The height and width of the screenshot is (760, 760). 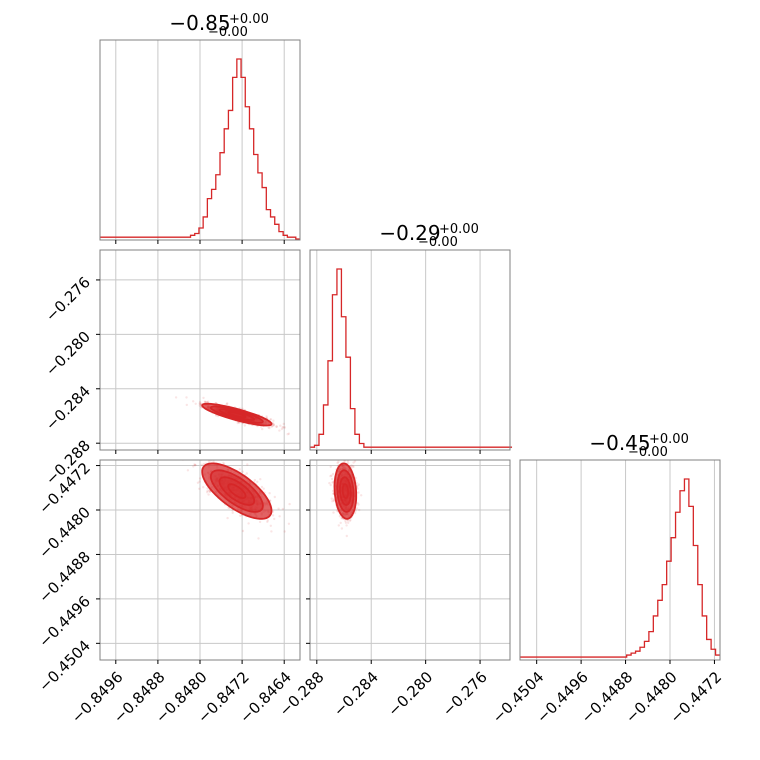 What do you see at coordinates (648, 452) in the screenshot?
I see `title-unc-minus-2: −0.00` at bounding box center [648, 452].